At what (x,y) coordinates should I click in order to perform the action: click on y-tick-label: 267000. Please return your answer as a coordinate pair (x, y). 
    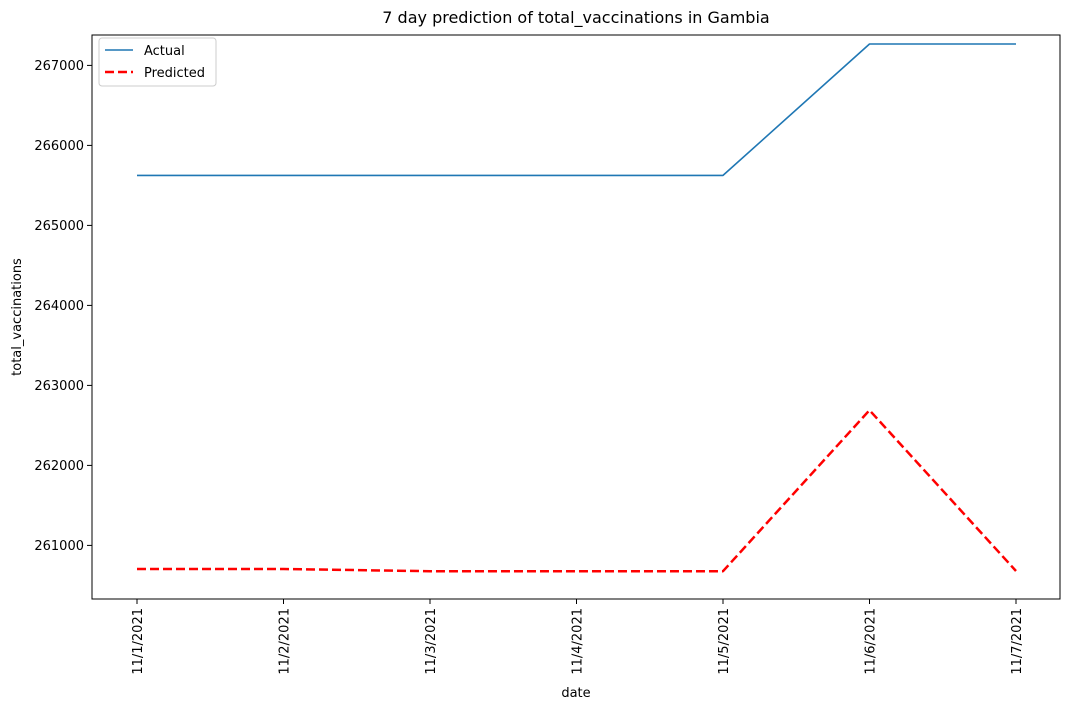
    Looking at the image, I should click on (59, 66).